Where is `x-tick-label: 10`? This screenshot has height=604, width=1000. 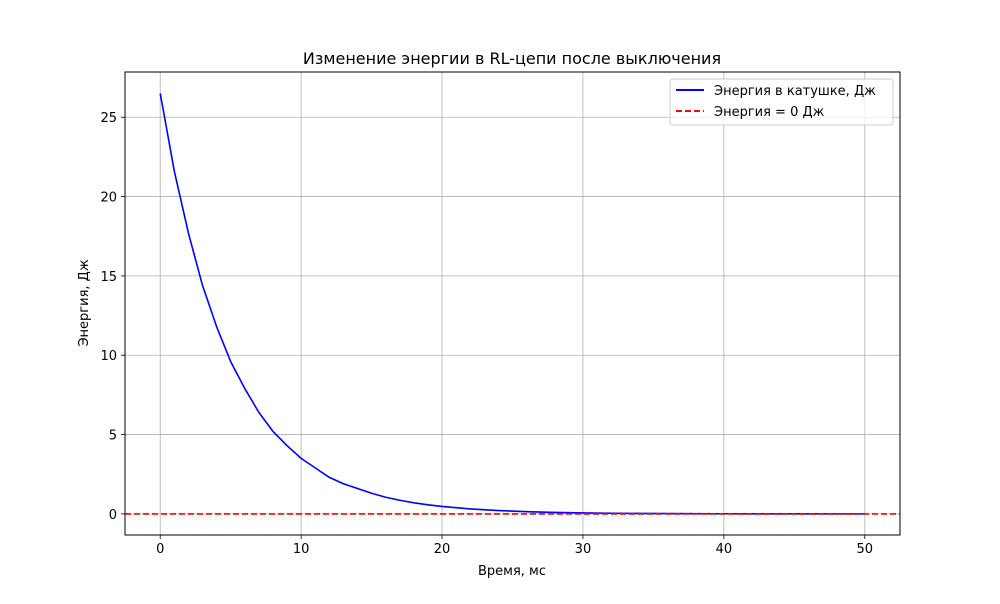
x-tick-label: 10 is located at coordinates (301, 549).